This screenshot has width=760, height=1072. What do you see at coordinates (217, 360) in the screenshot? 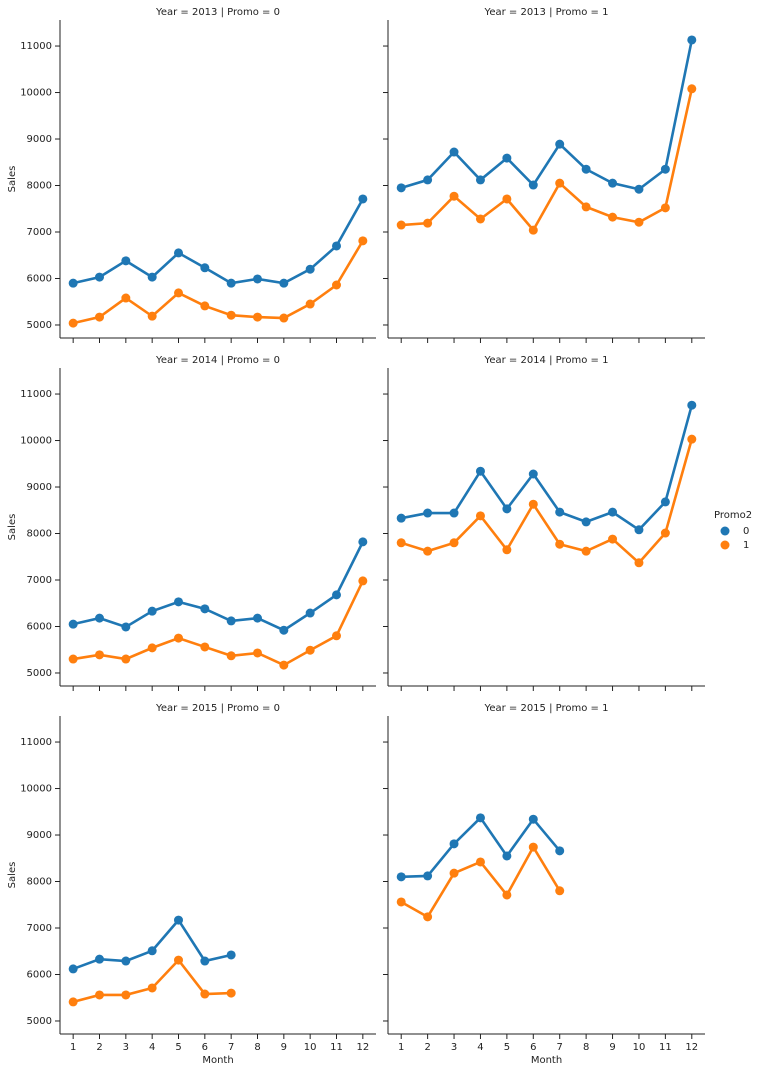
I see `panel-title: Year = 2014 | Promo = 0` at bounding box center [217, 360].